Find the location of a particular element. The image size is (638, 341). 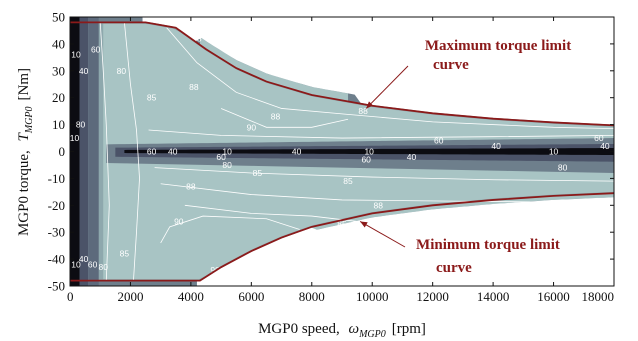

x-tick-label-2: 4000 is located at coordinates (191, 296).